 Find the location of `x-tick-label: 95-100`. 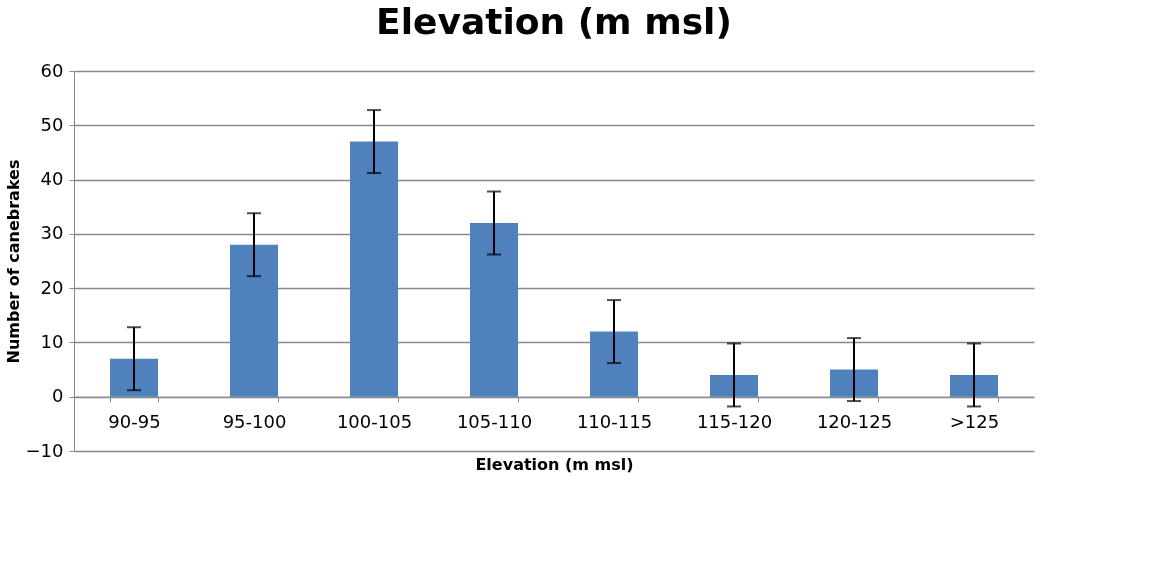

x-tick-label: 95-100 is located at coordinates (254, 422).